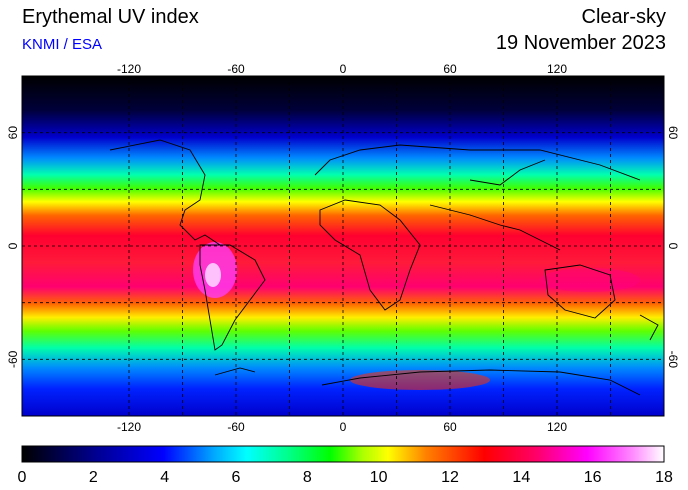 Image resolution: width=688 pixels, height=490 pixels. What do you see at coordinates (379, 477) in the screenshot?
I see `scale-tick-label: 10` at bounding box center [379, 477].